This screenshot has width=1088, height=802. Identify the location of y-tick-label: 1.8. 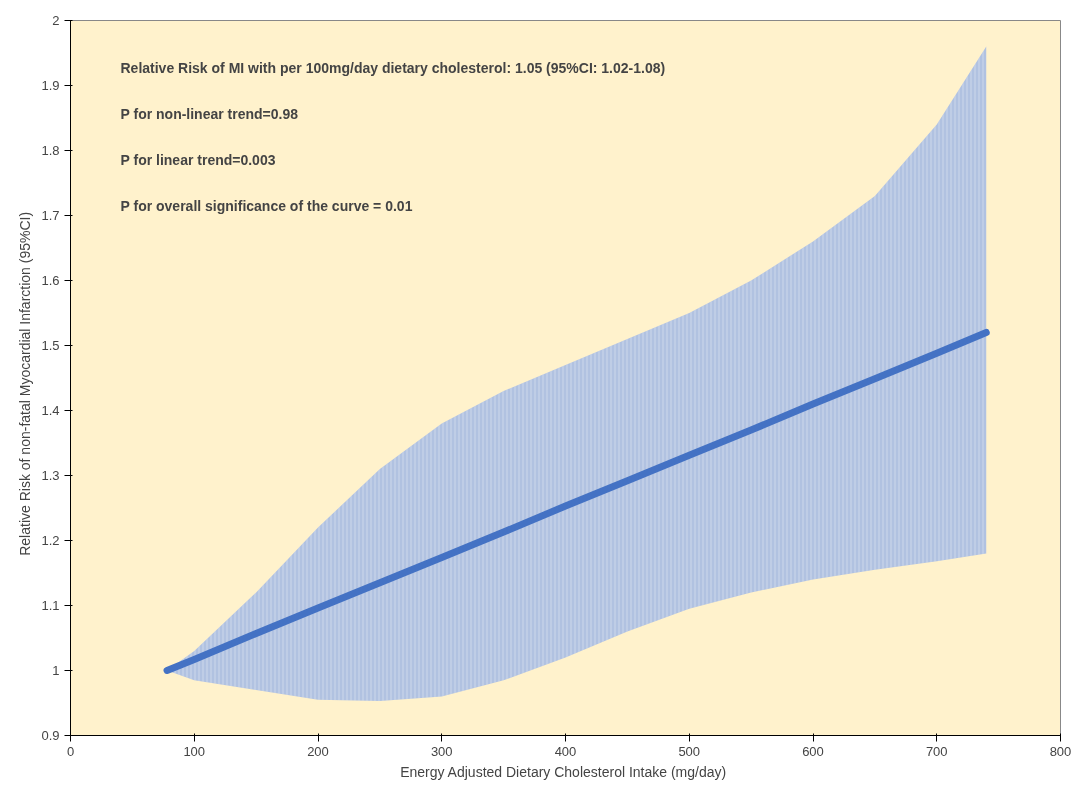
(50, 150).